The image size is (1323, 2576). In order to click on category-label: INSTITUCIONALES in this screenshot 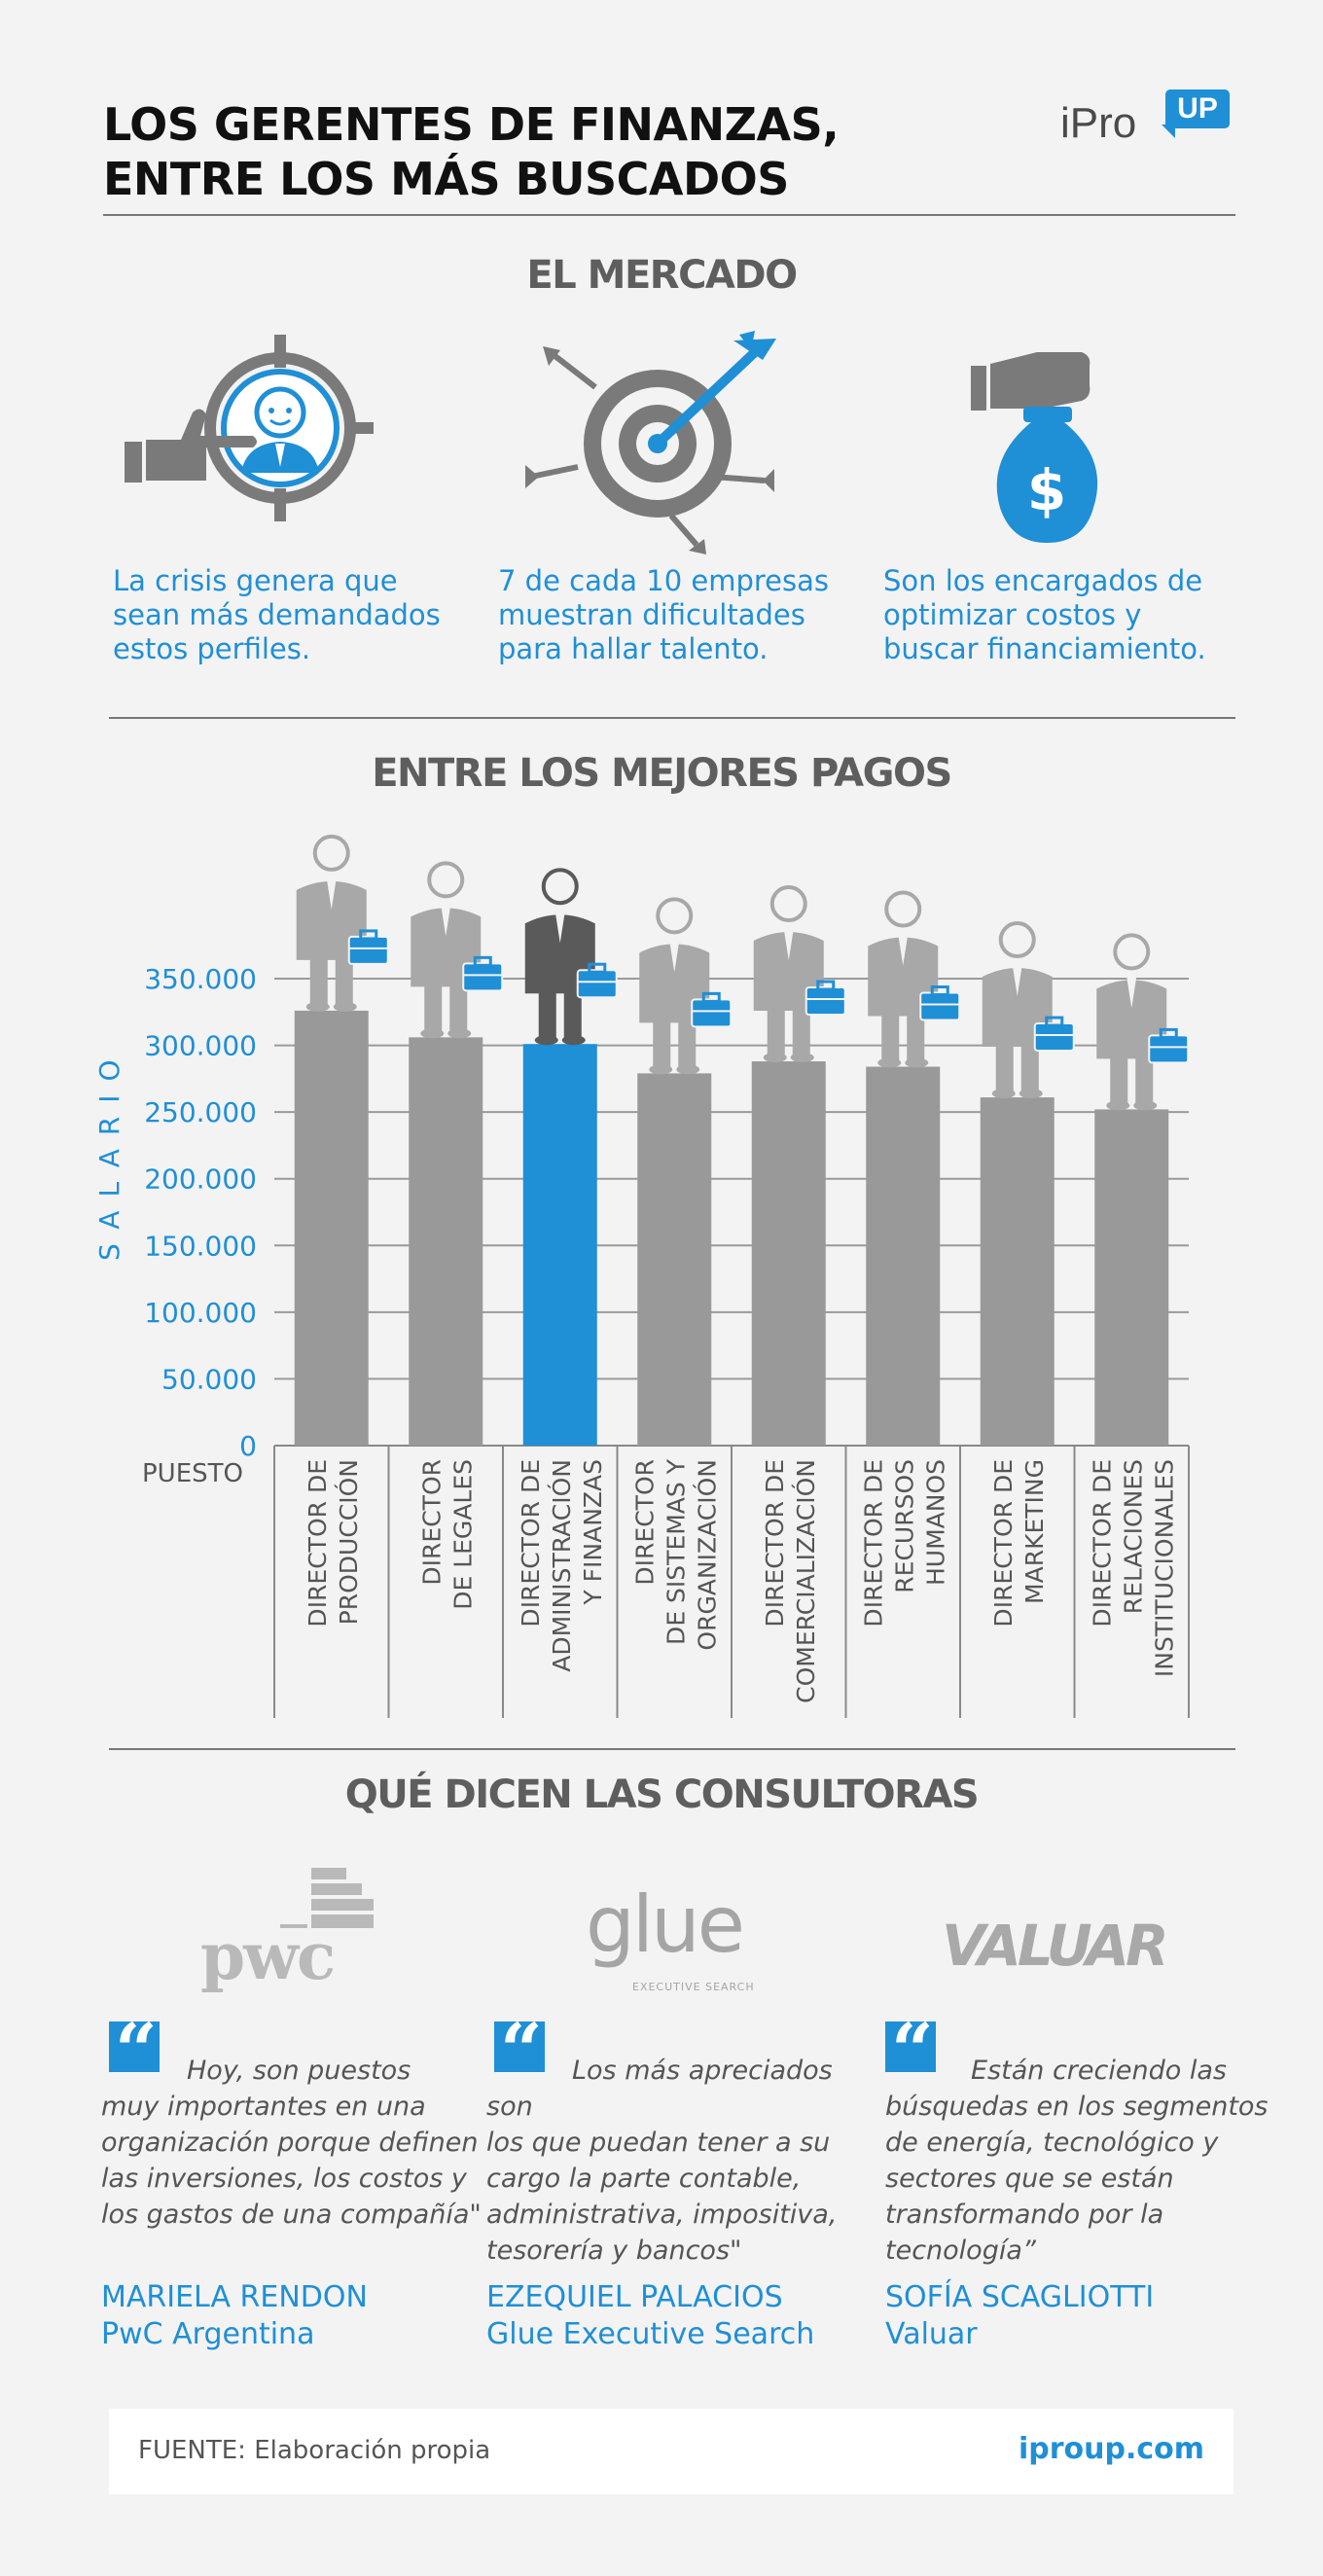, I will do `click(1164, 1568)`.